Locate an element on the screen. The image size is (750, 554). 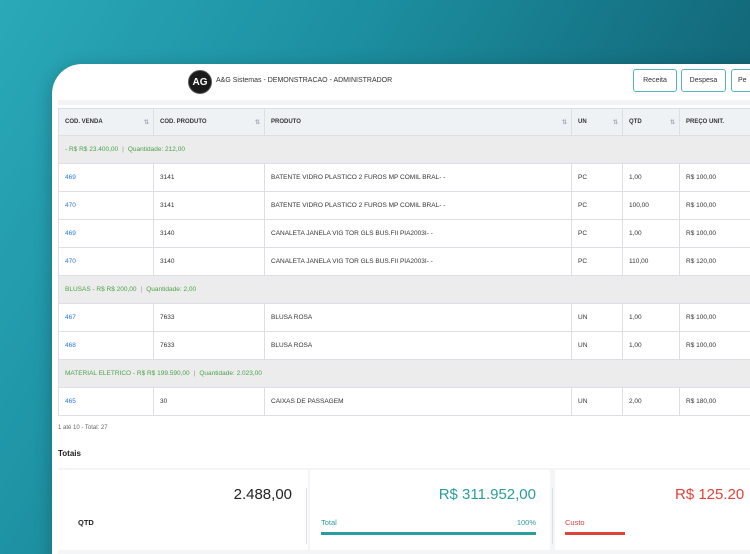
cell-cod-produto: 3141 is located at coordinates (209, 177).